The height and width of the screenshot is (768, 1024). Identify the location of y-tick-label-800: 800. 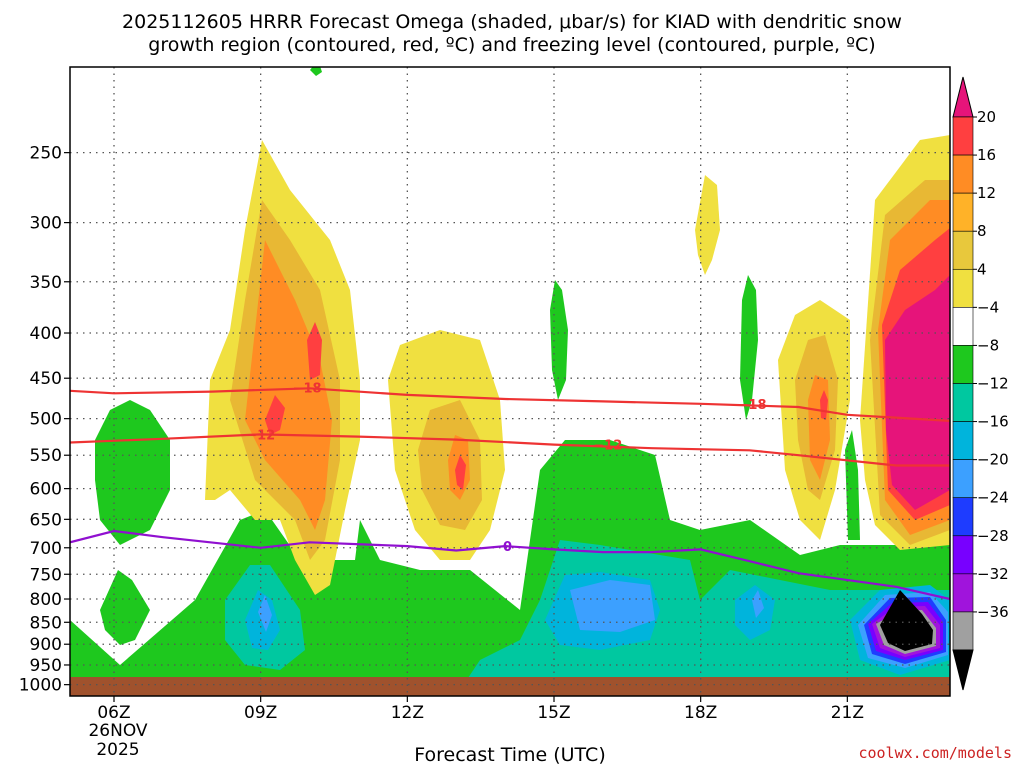
(46, 600).